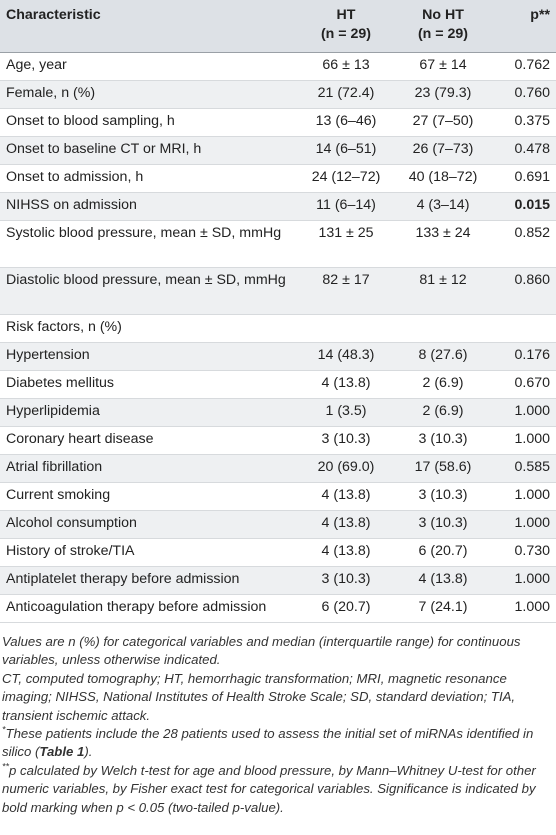  Describe the element at coordinates (443, 122) in the screenshot. I see `row-no-ht: 27 (7–50)` at that location.